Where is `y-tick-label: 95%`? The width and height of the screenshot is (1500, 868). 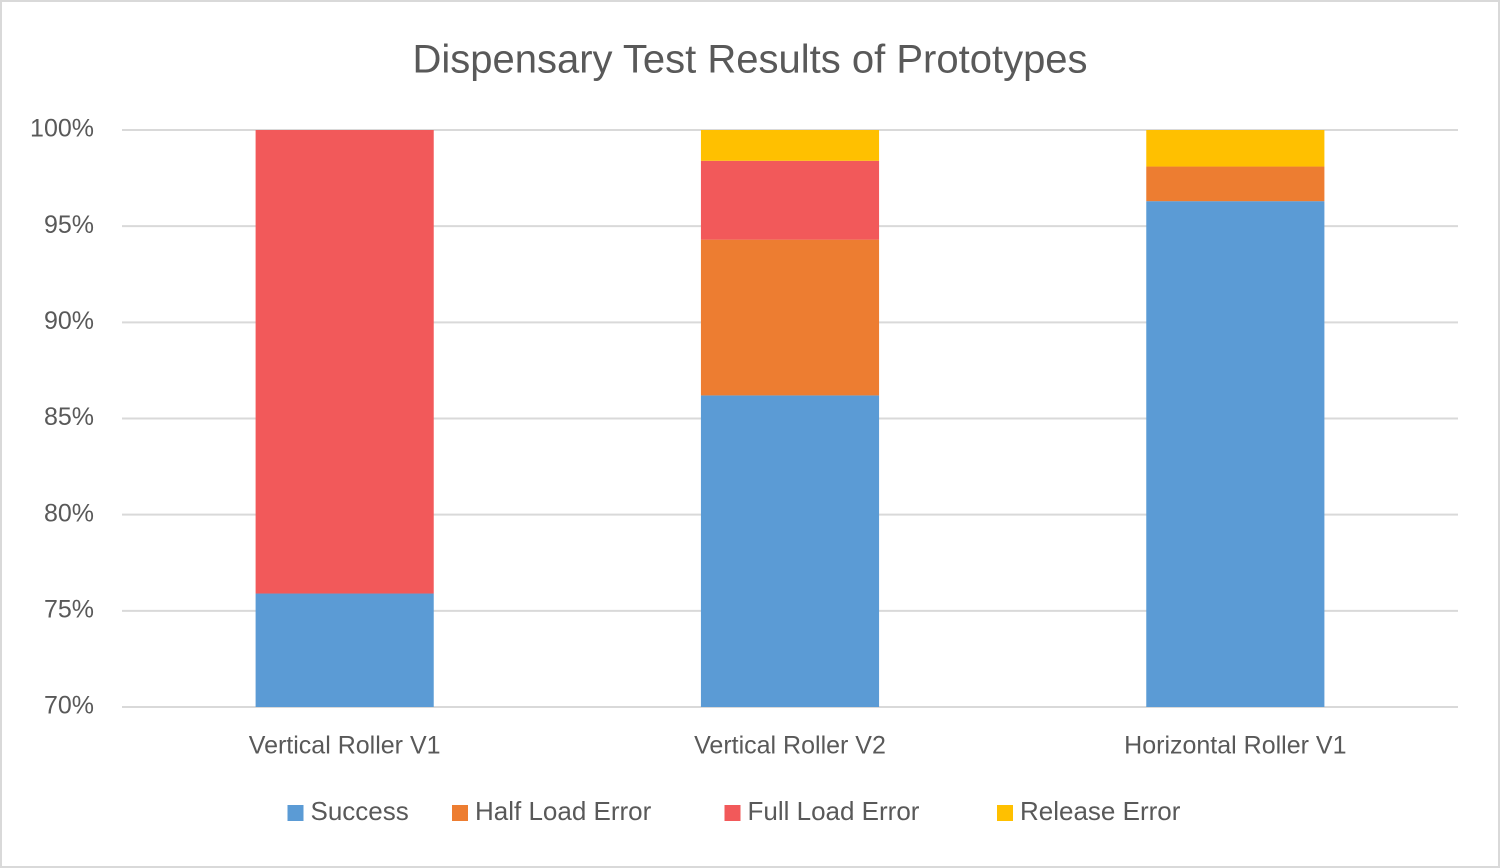 y-tick-label: 95% is located at coordinates (69, 225).